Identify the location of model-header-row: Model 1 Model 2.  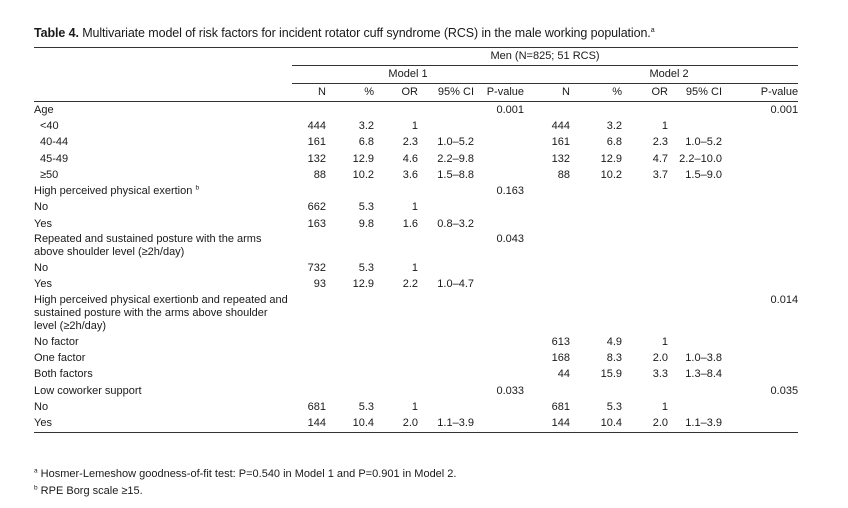
(416, 74).